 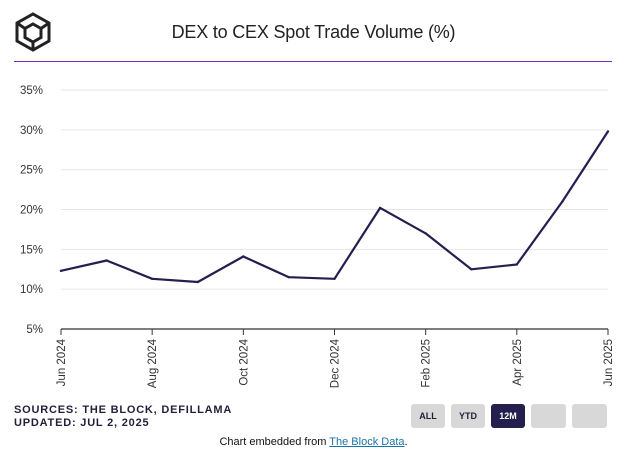 What do you see at coordinates (313, 61) in the screenshot?
I see `title-divider` at bounding box center [313, 61].